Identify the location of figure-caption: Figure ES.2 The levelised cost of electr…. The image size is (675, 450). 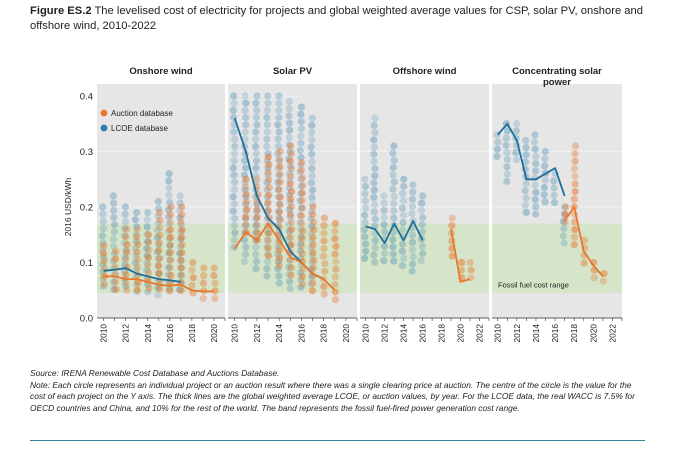
(340, 19).